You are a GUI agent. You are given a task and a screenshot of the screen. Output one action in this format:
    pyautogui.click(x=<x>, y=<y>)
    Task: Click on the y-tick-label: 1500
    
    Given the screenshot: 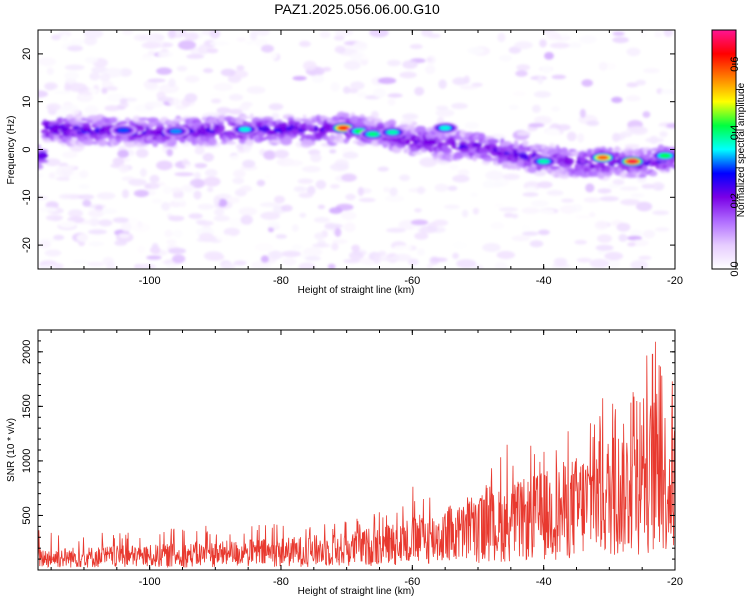 What is the action you would take?
    pyautogui.click(x=27, y=406)
    